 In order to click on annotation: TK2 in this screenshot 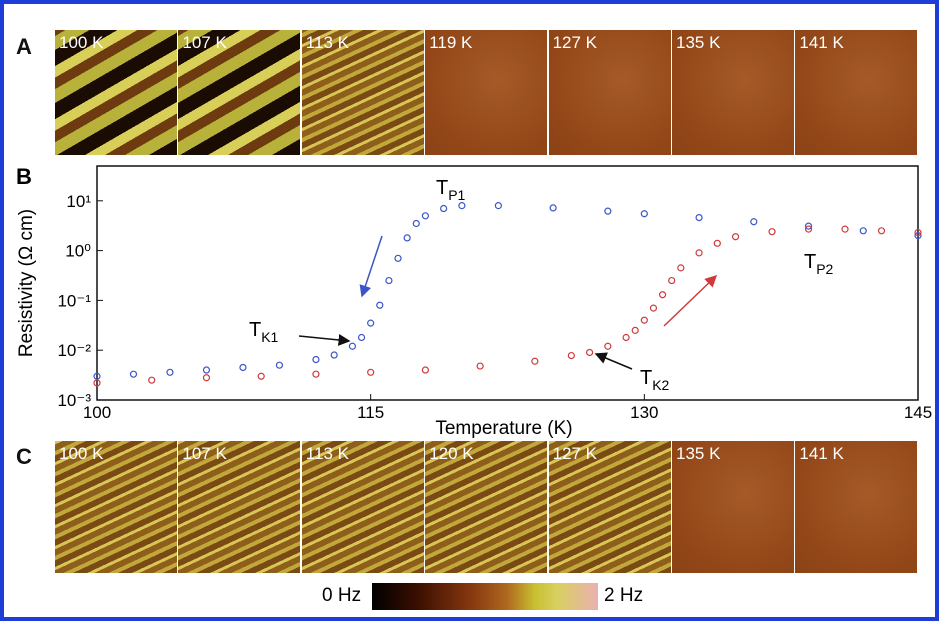, I will do `click(655, 380)`.